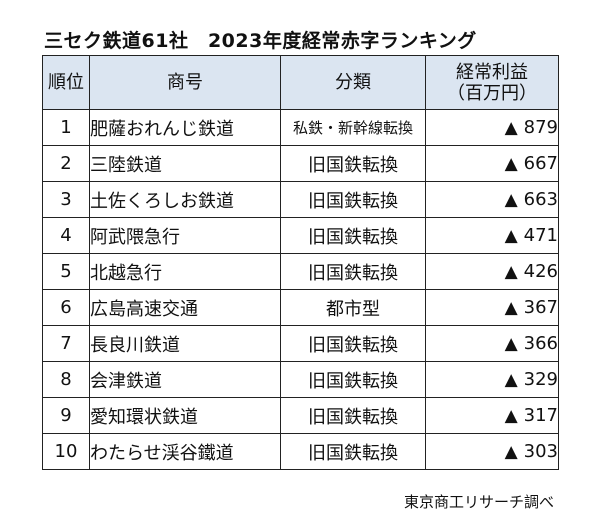  I want to click on cell-profit: ▲ 317, so click(492, 415).